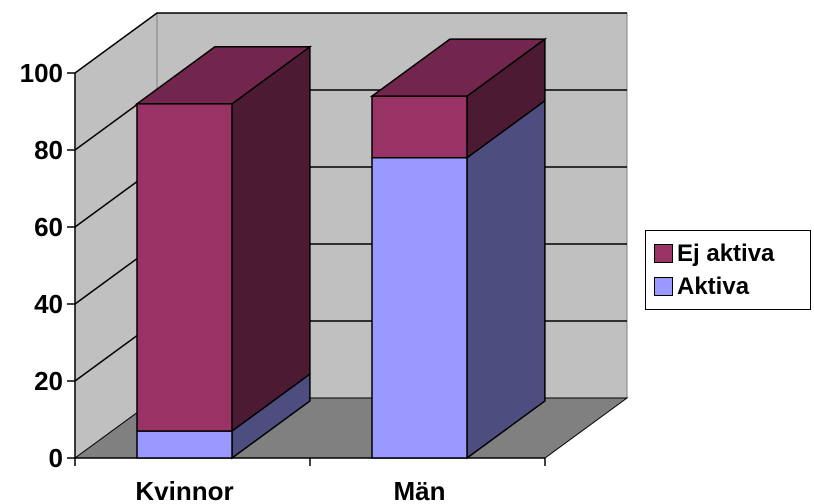  What do you see at coordinates (48, 227) in the screenshot?
I see `y-tick-label: 60` at bounding box center [48, 227].